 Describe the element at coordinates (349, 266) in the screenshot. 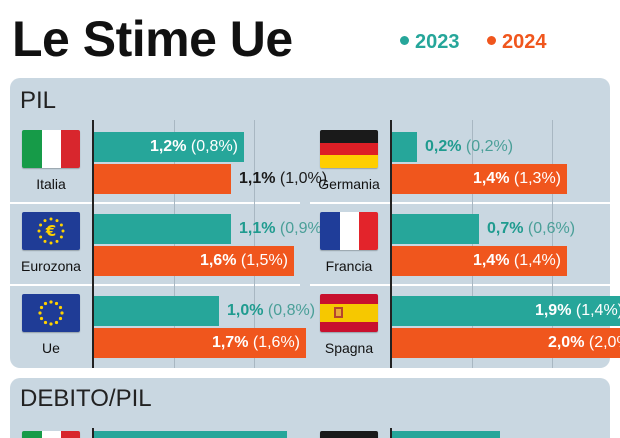

I see `country-label-francia: Francia` at that location.